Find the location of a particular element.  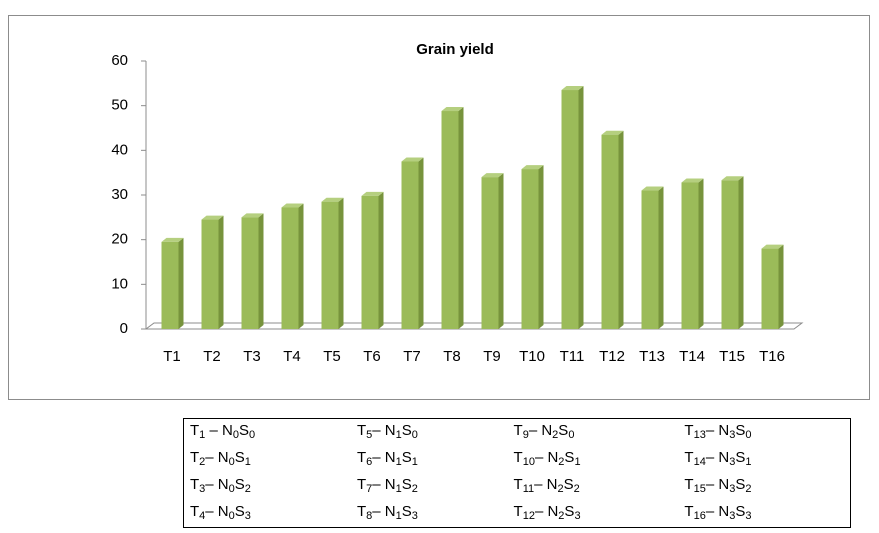

x-tick-label: T15 is located at coordinates (732, 356).